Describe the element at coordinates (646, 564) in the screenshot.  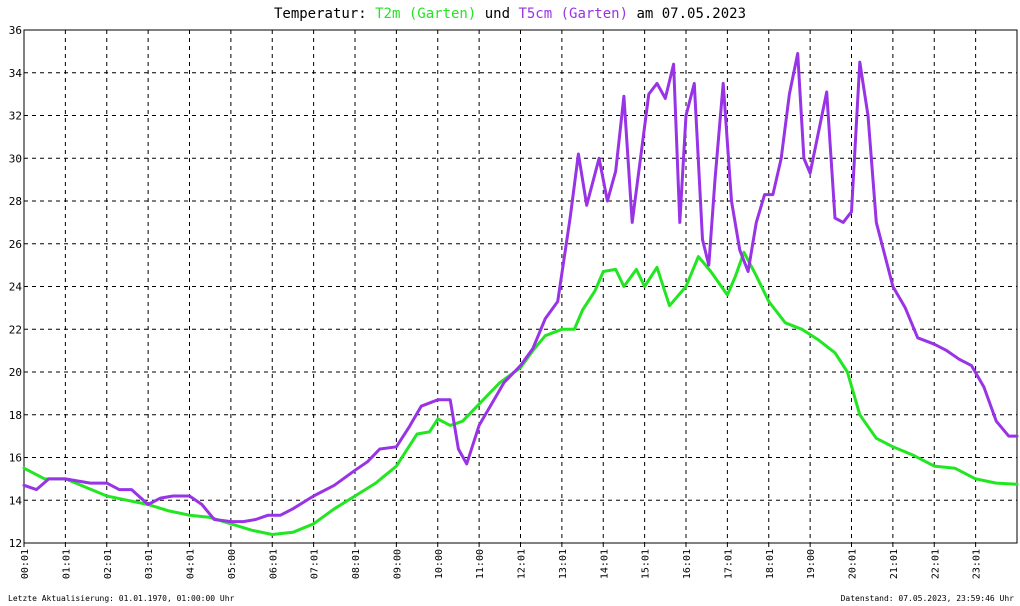
I see `x-tick-label: 15:01` at that location.